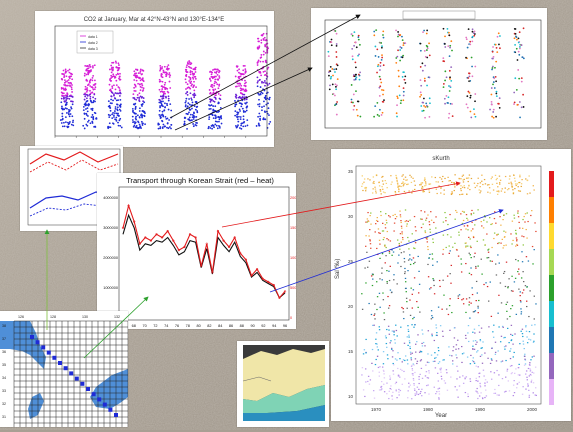 This screenshot has height=432, width=573. Describe the element at coordinates (285, 326) in the screenshot. I see `transport-x-tick: 96` at that location.